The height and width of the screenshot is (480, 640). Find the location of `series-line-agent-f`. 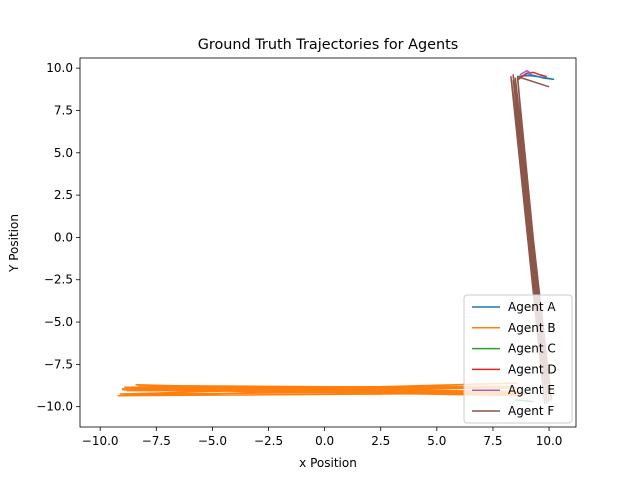

series-line-agent-f is located at coordinates (531, 239).